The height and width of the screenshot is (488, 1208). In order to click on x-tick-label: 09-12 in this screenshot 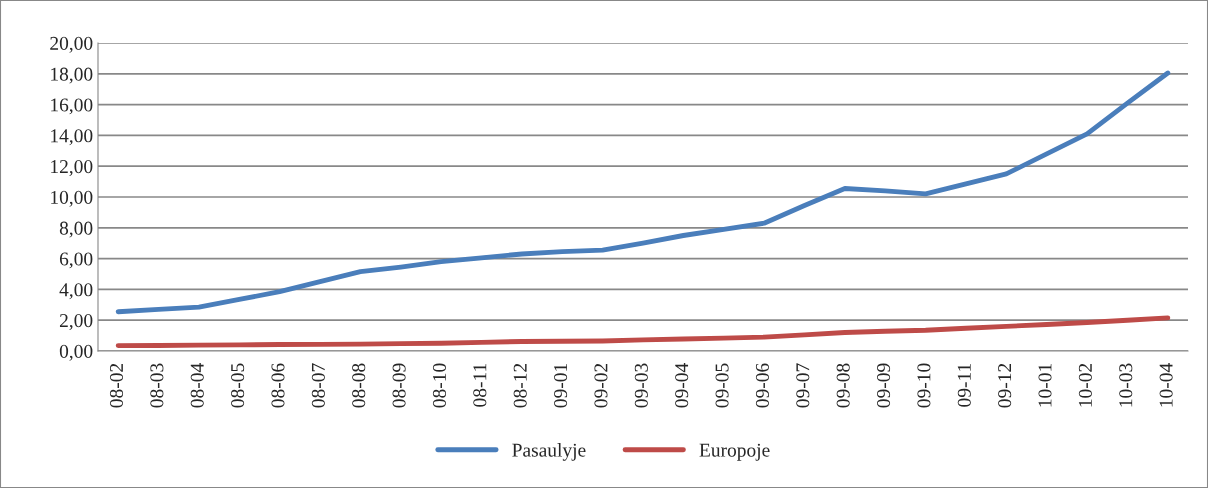, I will do `click(1005, 385)`.